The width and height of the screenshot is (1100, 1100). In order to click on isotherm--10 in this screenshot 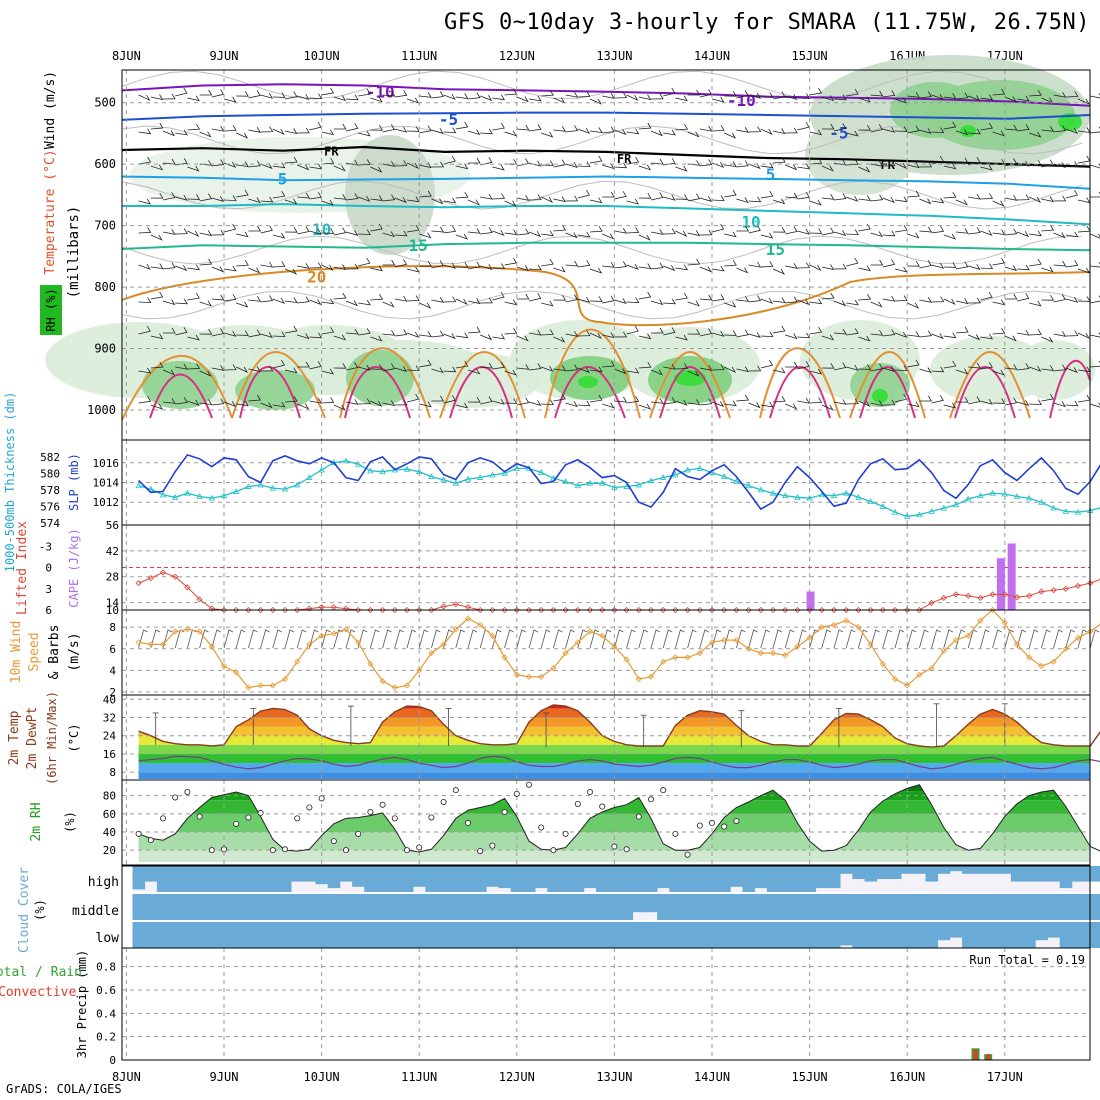, I will do `click(606, 95)`.